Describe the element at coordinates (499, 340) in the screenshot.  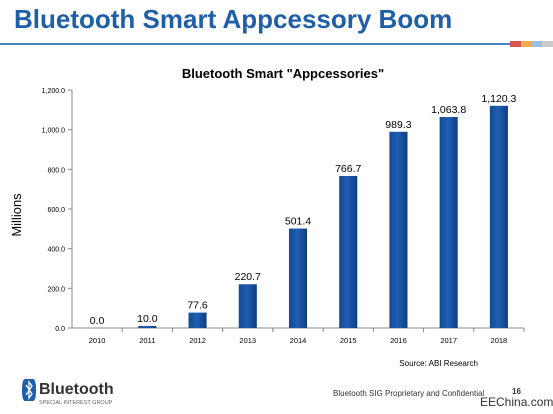
I see `x-tick-label: 2018` at that location.